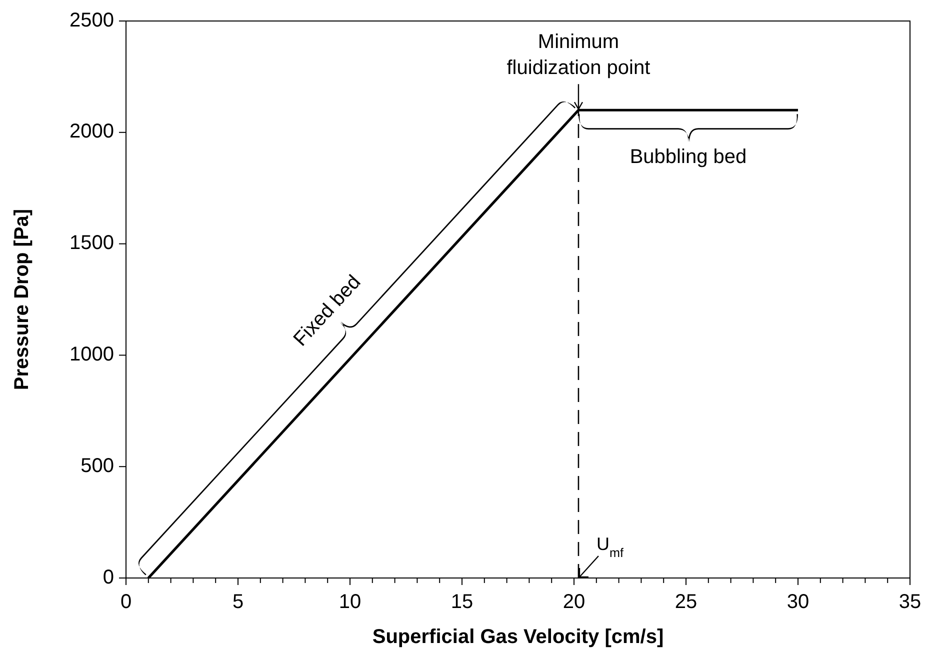 This screenshot has height=666, width=925. Describe the element at coordinates (462, 602) in the screenshot. I see `x-tick-label: 15` at that location.